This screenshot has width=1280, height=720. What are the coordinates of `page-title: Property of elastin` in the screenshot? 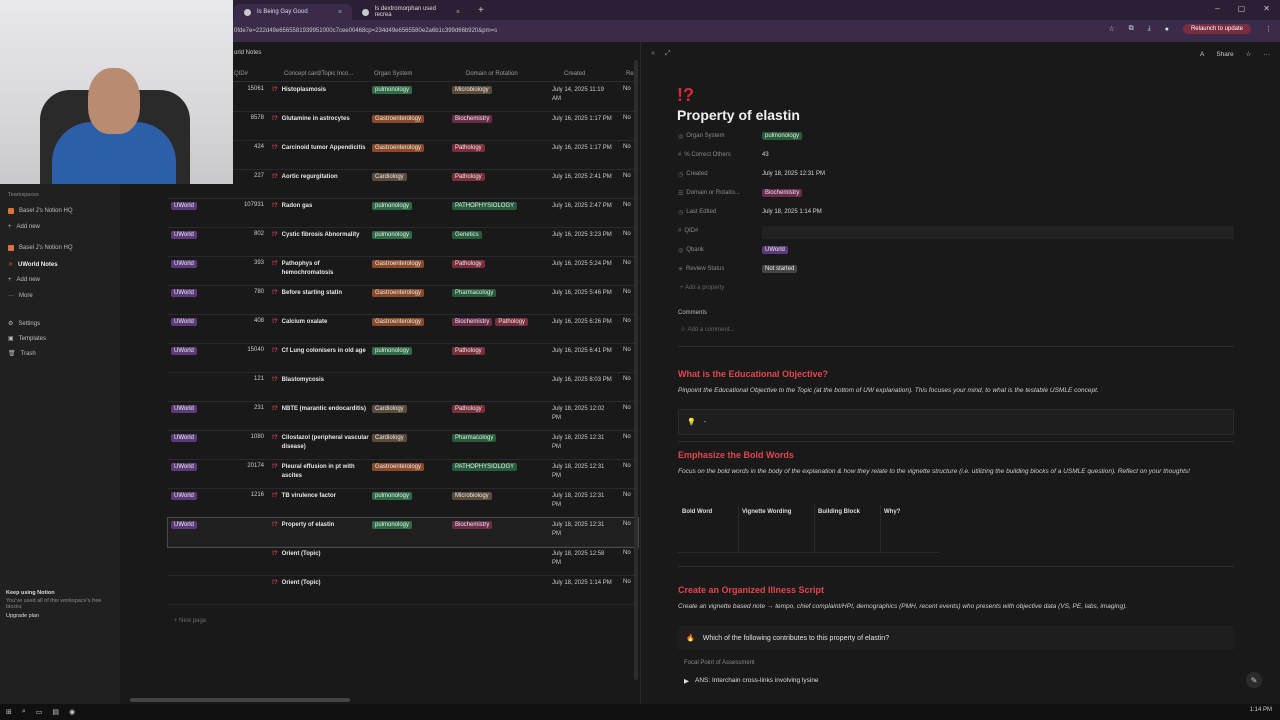 It's located at (738, 115).